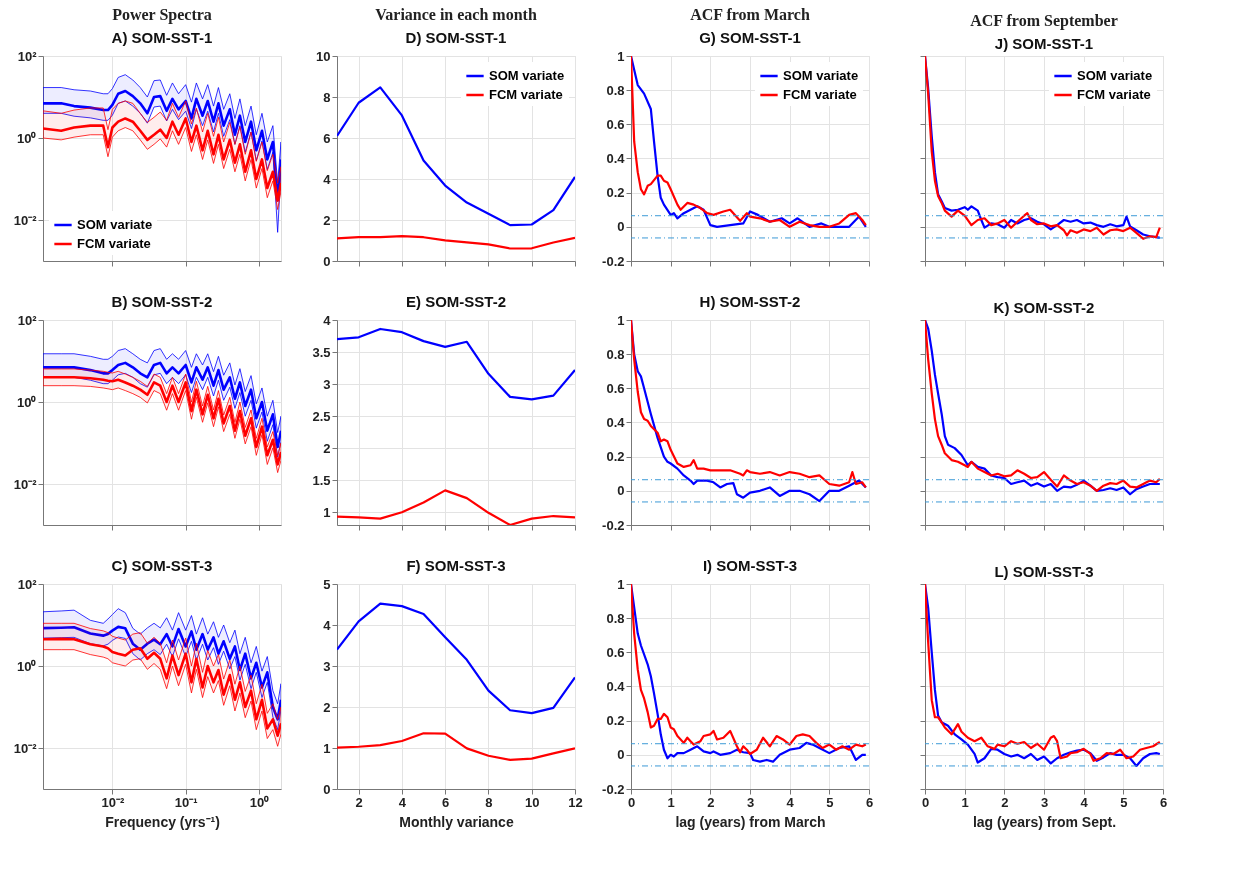 The width and height of the screenshot is (1255, 895). Describe the element at coordinates (456, 821) in the screenshot. I see `x-axis-title: Monthly variance` at that location.